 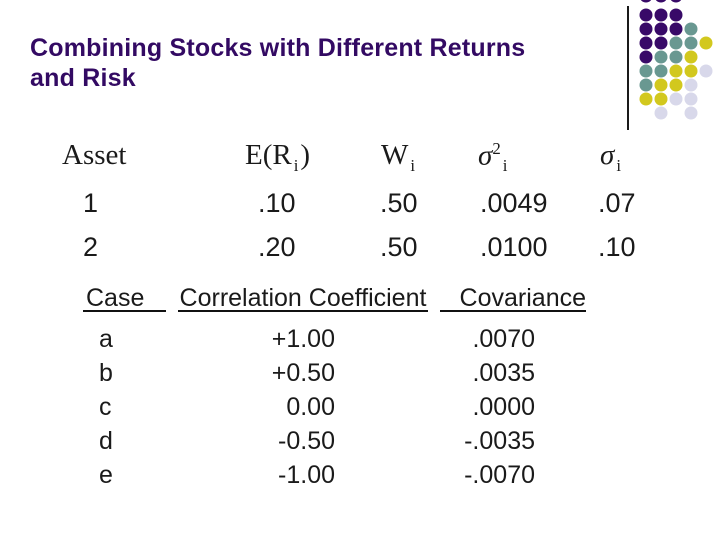 What do you see at coordinates (91, 247) in the screenshot?
I see `cell-asset: 2` at bounding box center [91, 247].